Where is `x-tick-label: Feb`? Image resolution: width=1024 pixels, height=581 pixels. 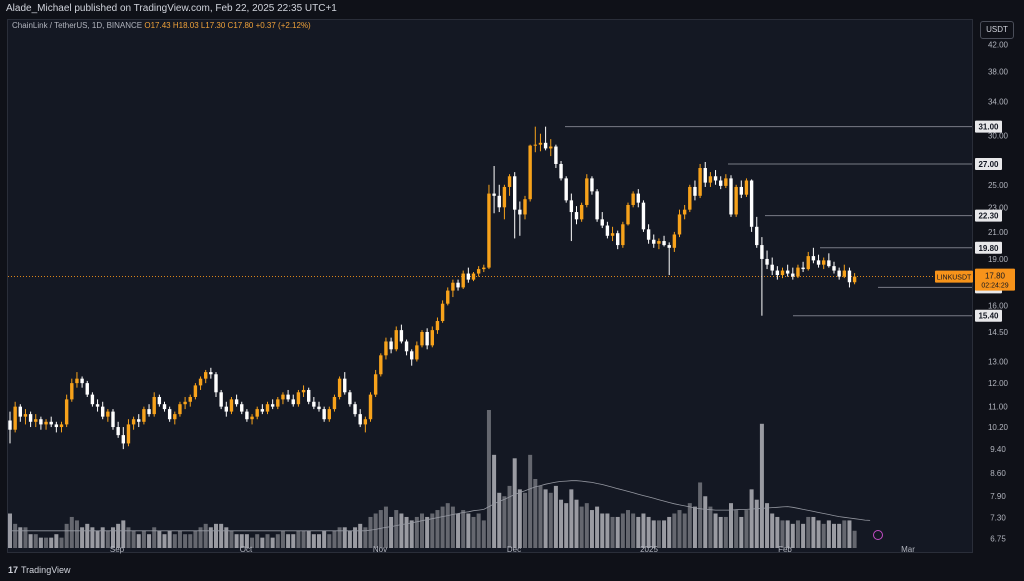
x-tick-label: Feb is located at coordinates (785, 549).